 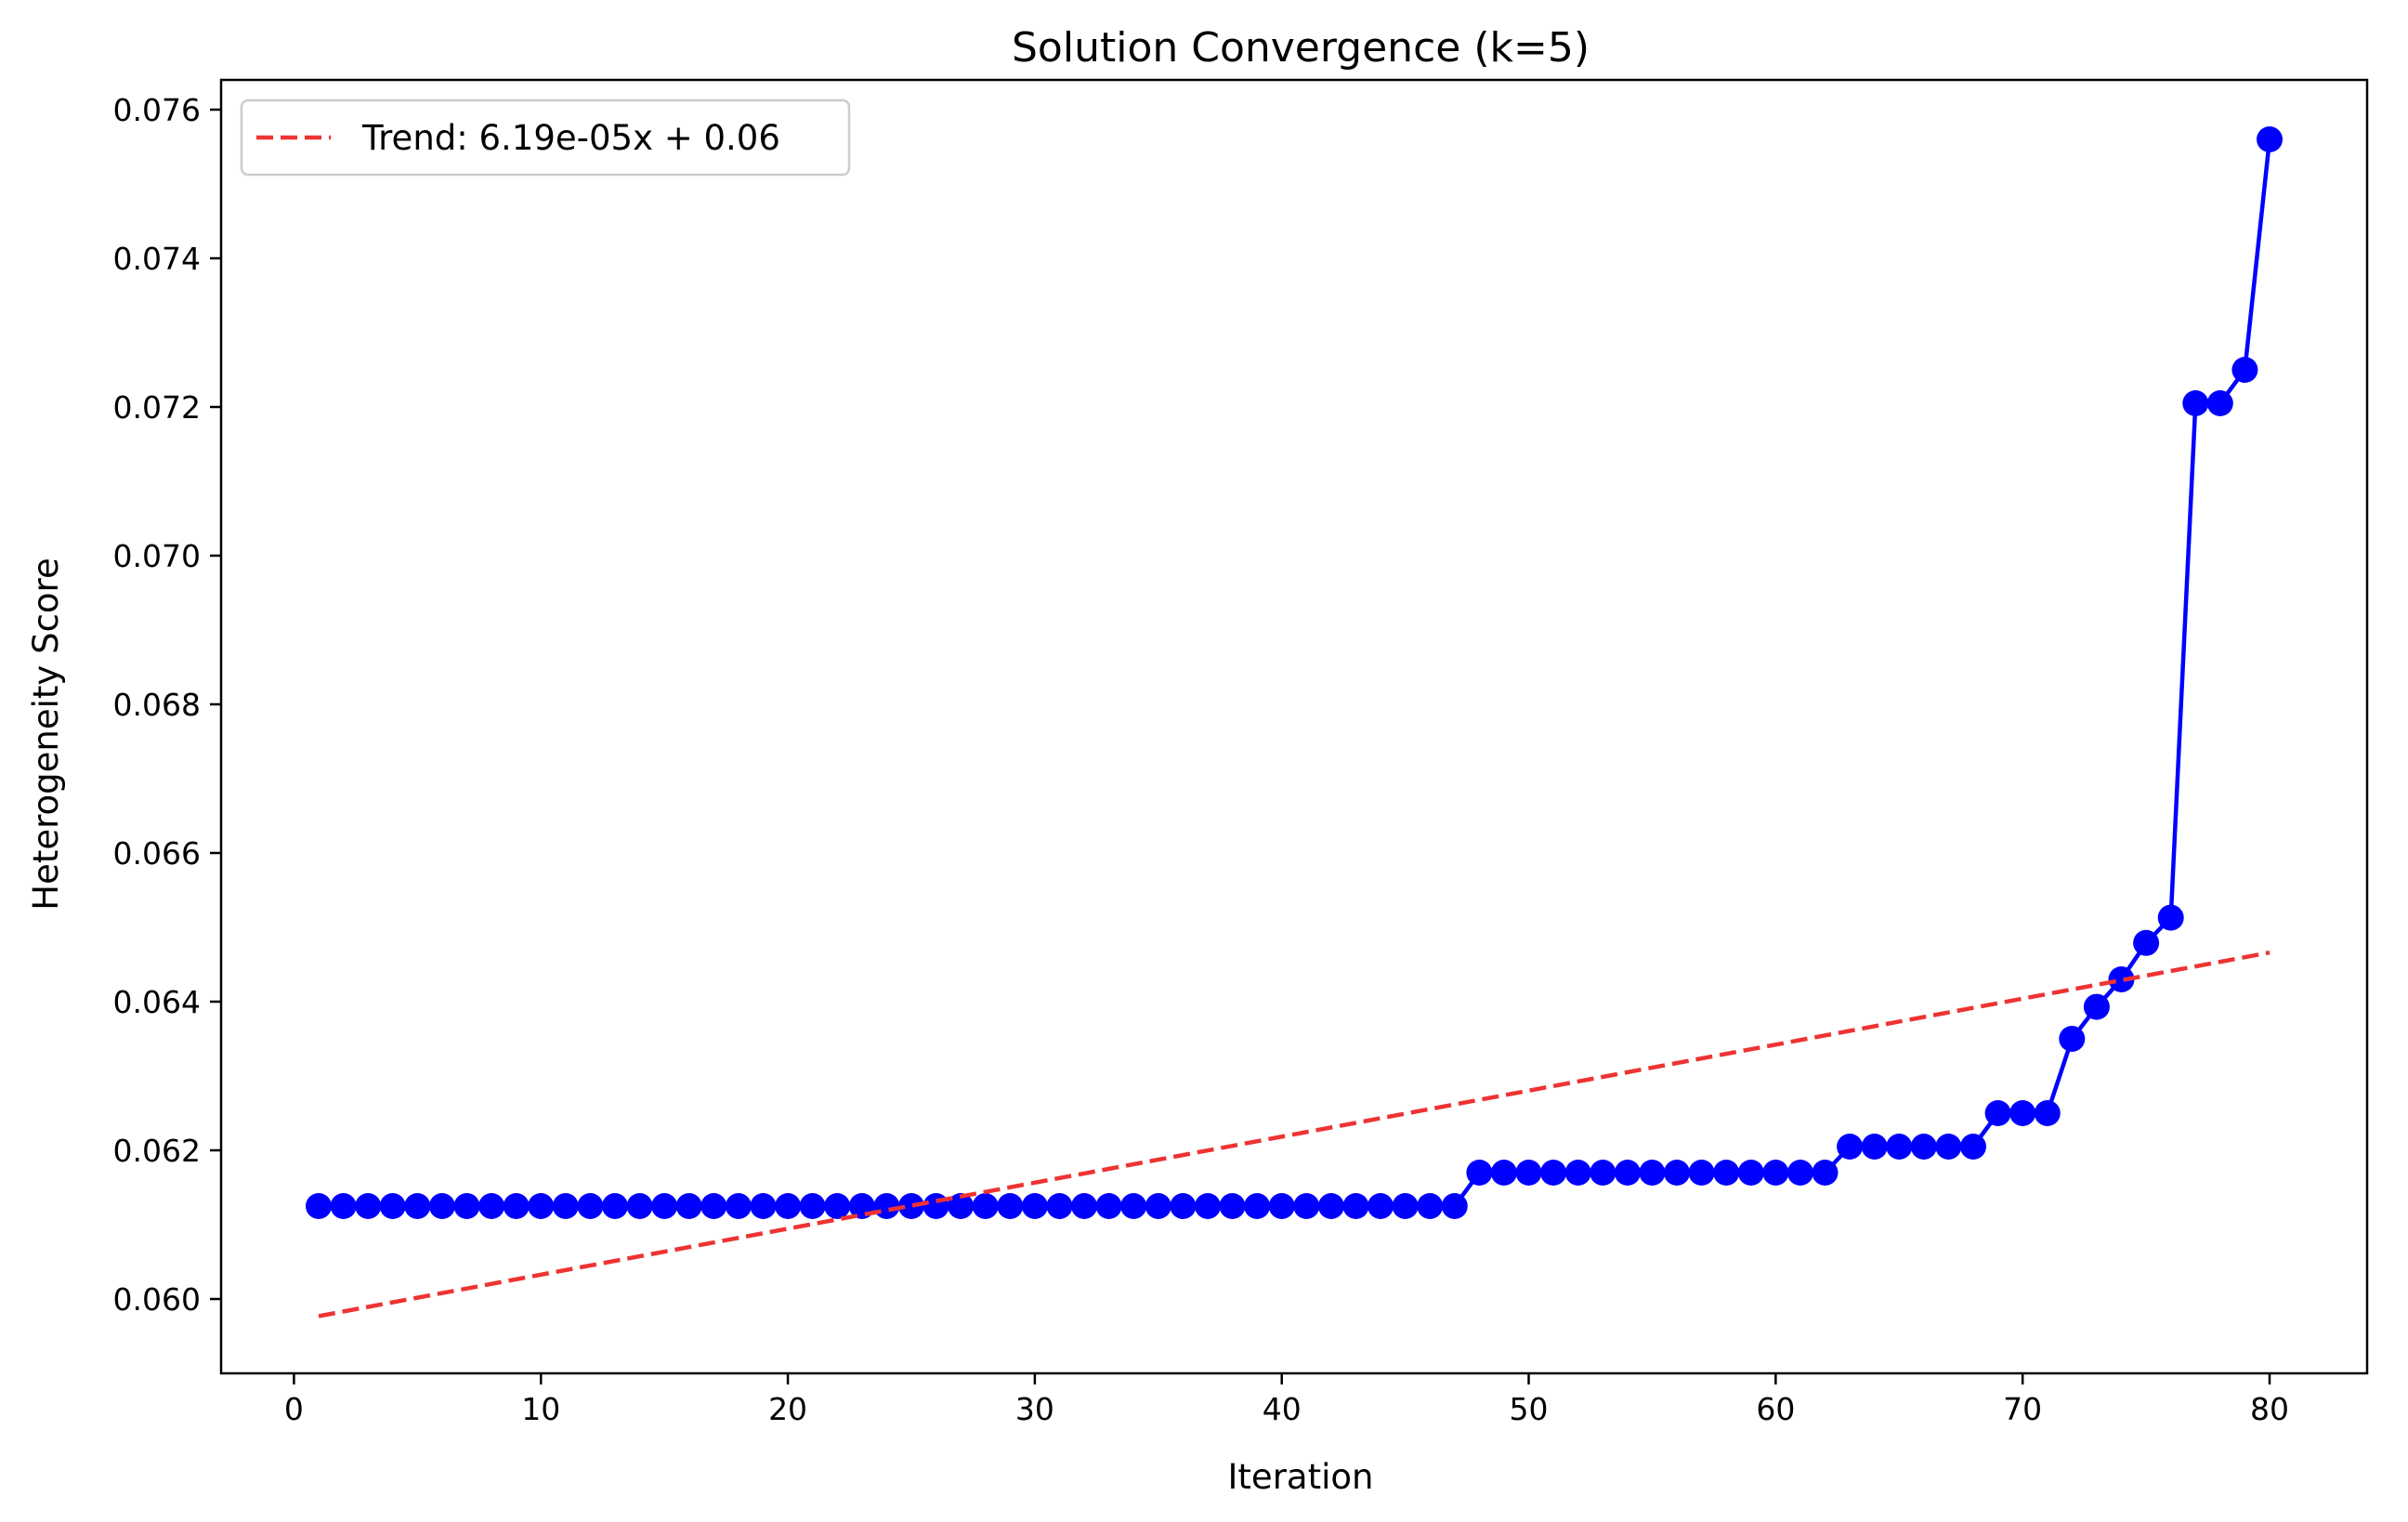 What do you see at coordinates (157, 1002) in the screenshot?
I see `y-tick-label: 0.064` at bounding box center [157, 1002].